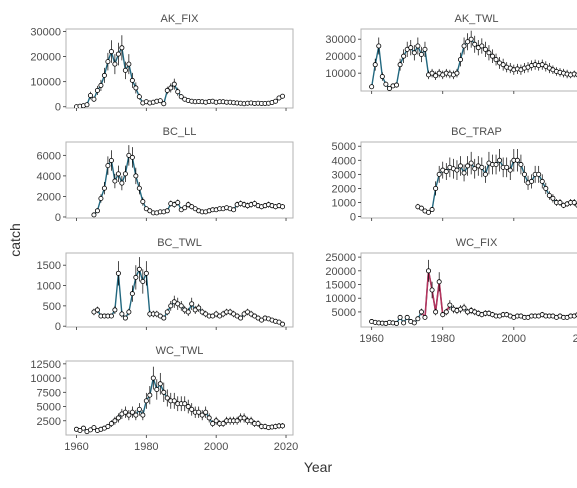 Image resolution: width=577 pixels, height=488 pixels. I want to click on panel-bc-trap: BC_TRAP 0 1000 2000 3000 4000 5000, so click(454, 175).